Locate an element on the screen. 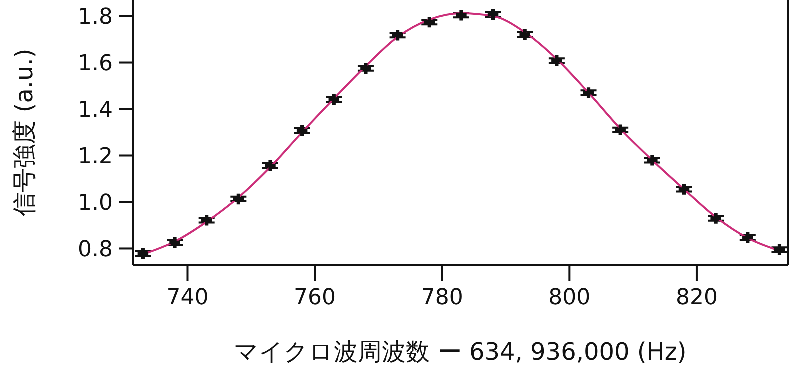  y-tick-label: 1.2 is located at coordinates (95, 157).